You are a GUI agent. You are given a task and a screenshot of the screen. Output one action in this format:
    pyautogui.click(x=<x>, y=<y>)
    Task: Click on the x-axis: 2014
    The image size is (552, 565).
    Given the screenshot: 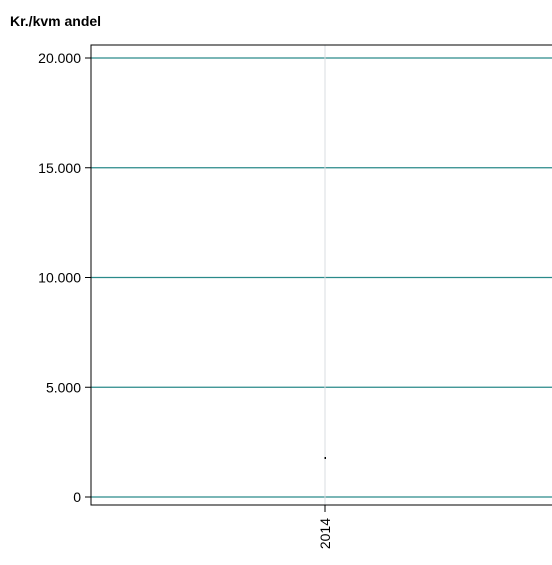 What is the action you would take?
    pyautogui.click(x=325, y=527)
    